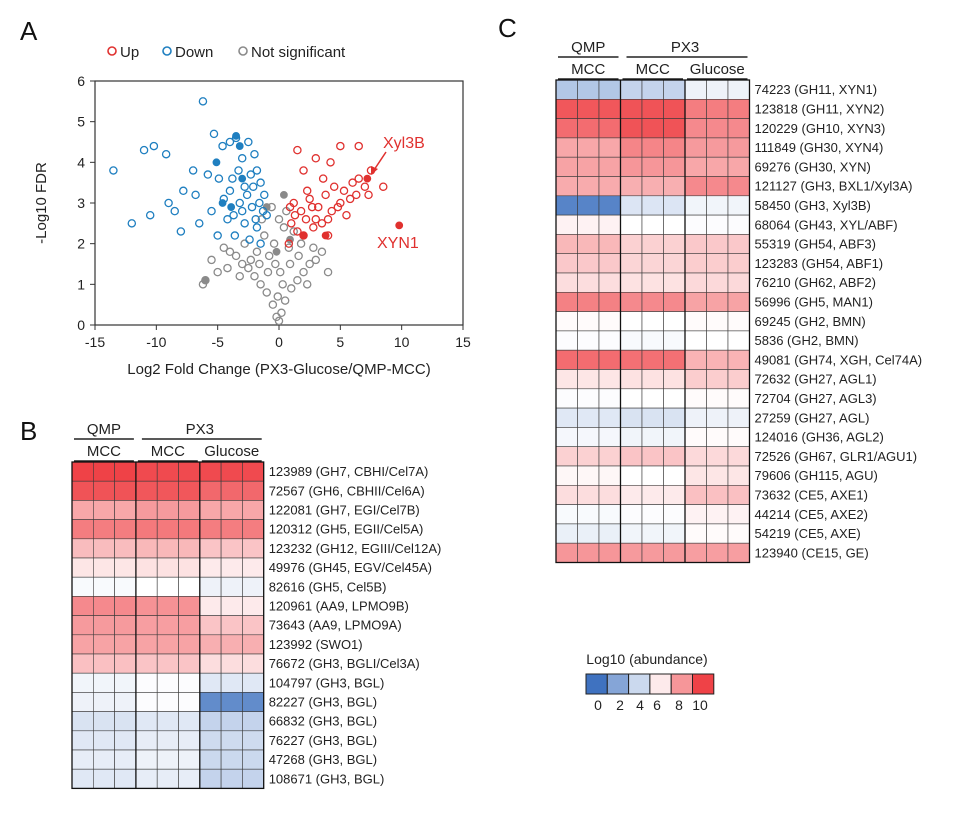 The height and width of the screenshot is (816, 974). I want to click on heatmap-row-label: 68064 (GH43, XYL/ABF), so click(826, 224).